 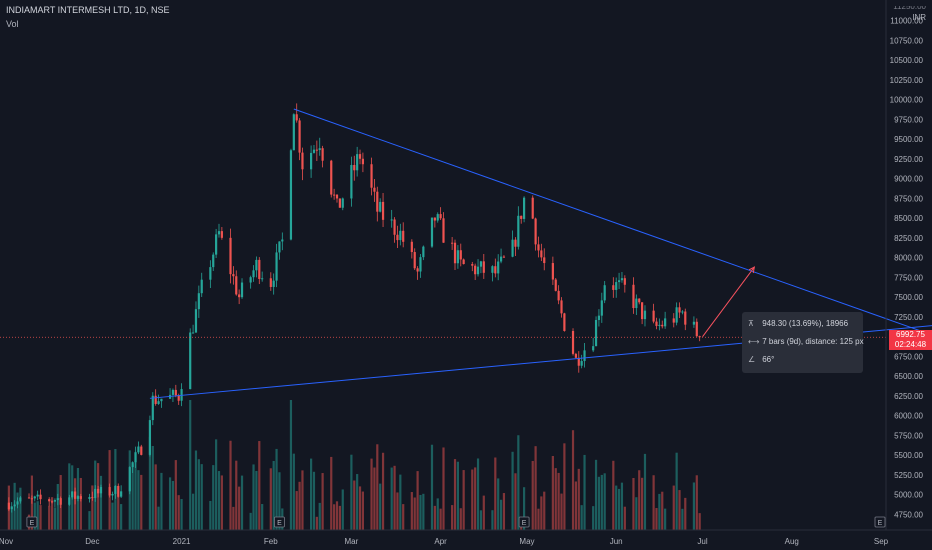 I want to click on price-tick-label: 7750.00, so click(x=908, y=277).